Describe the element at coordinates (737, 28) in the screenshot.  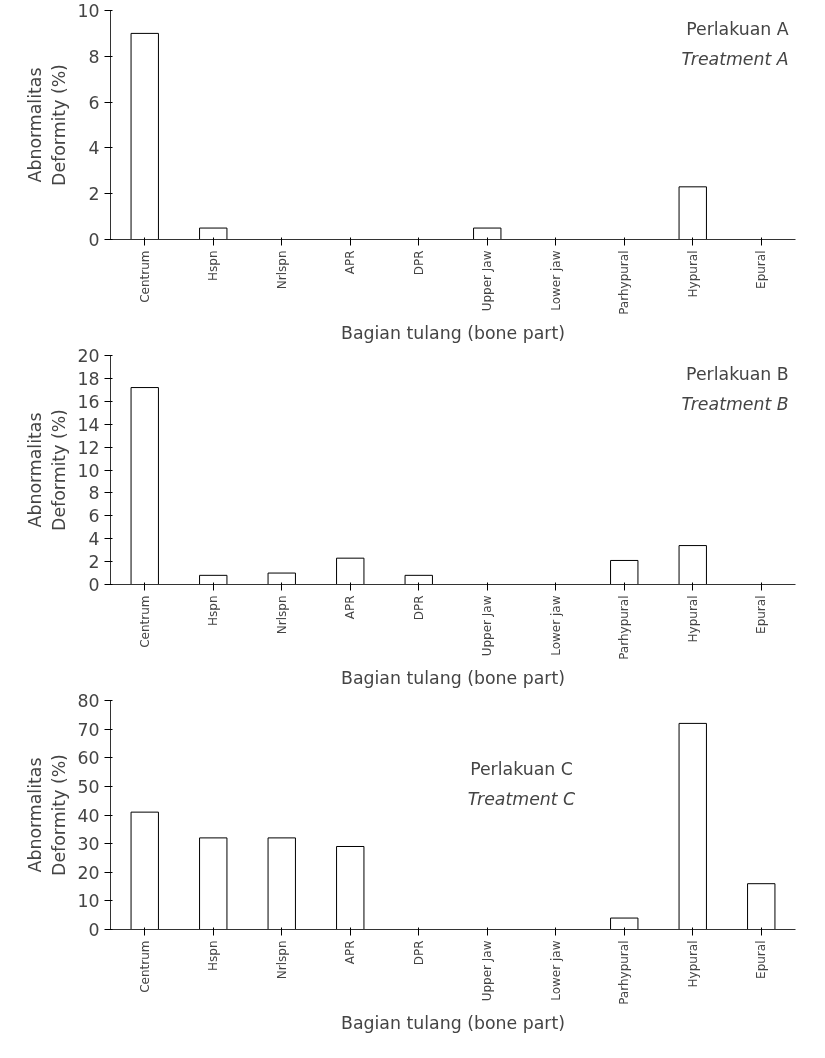
I see `text: Perlakuan A` at that location.